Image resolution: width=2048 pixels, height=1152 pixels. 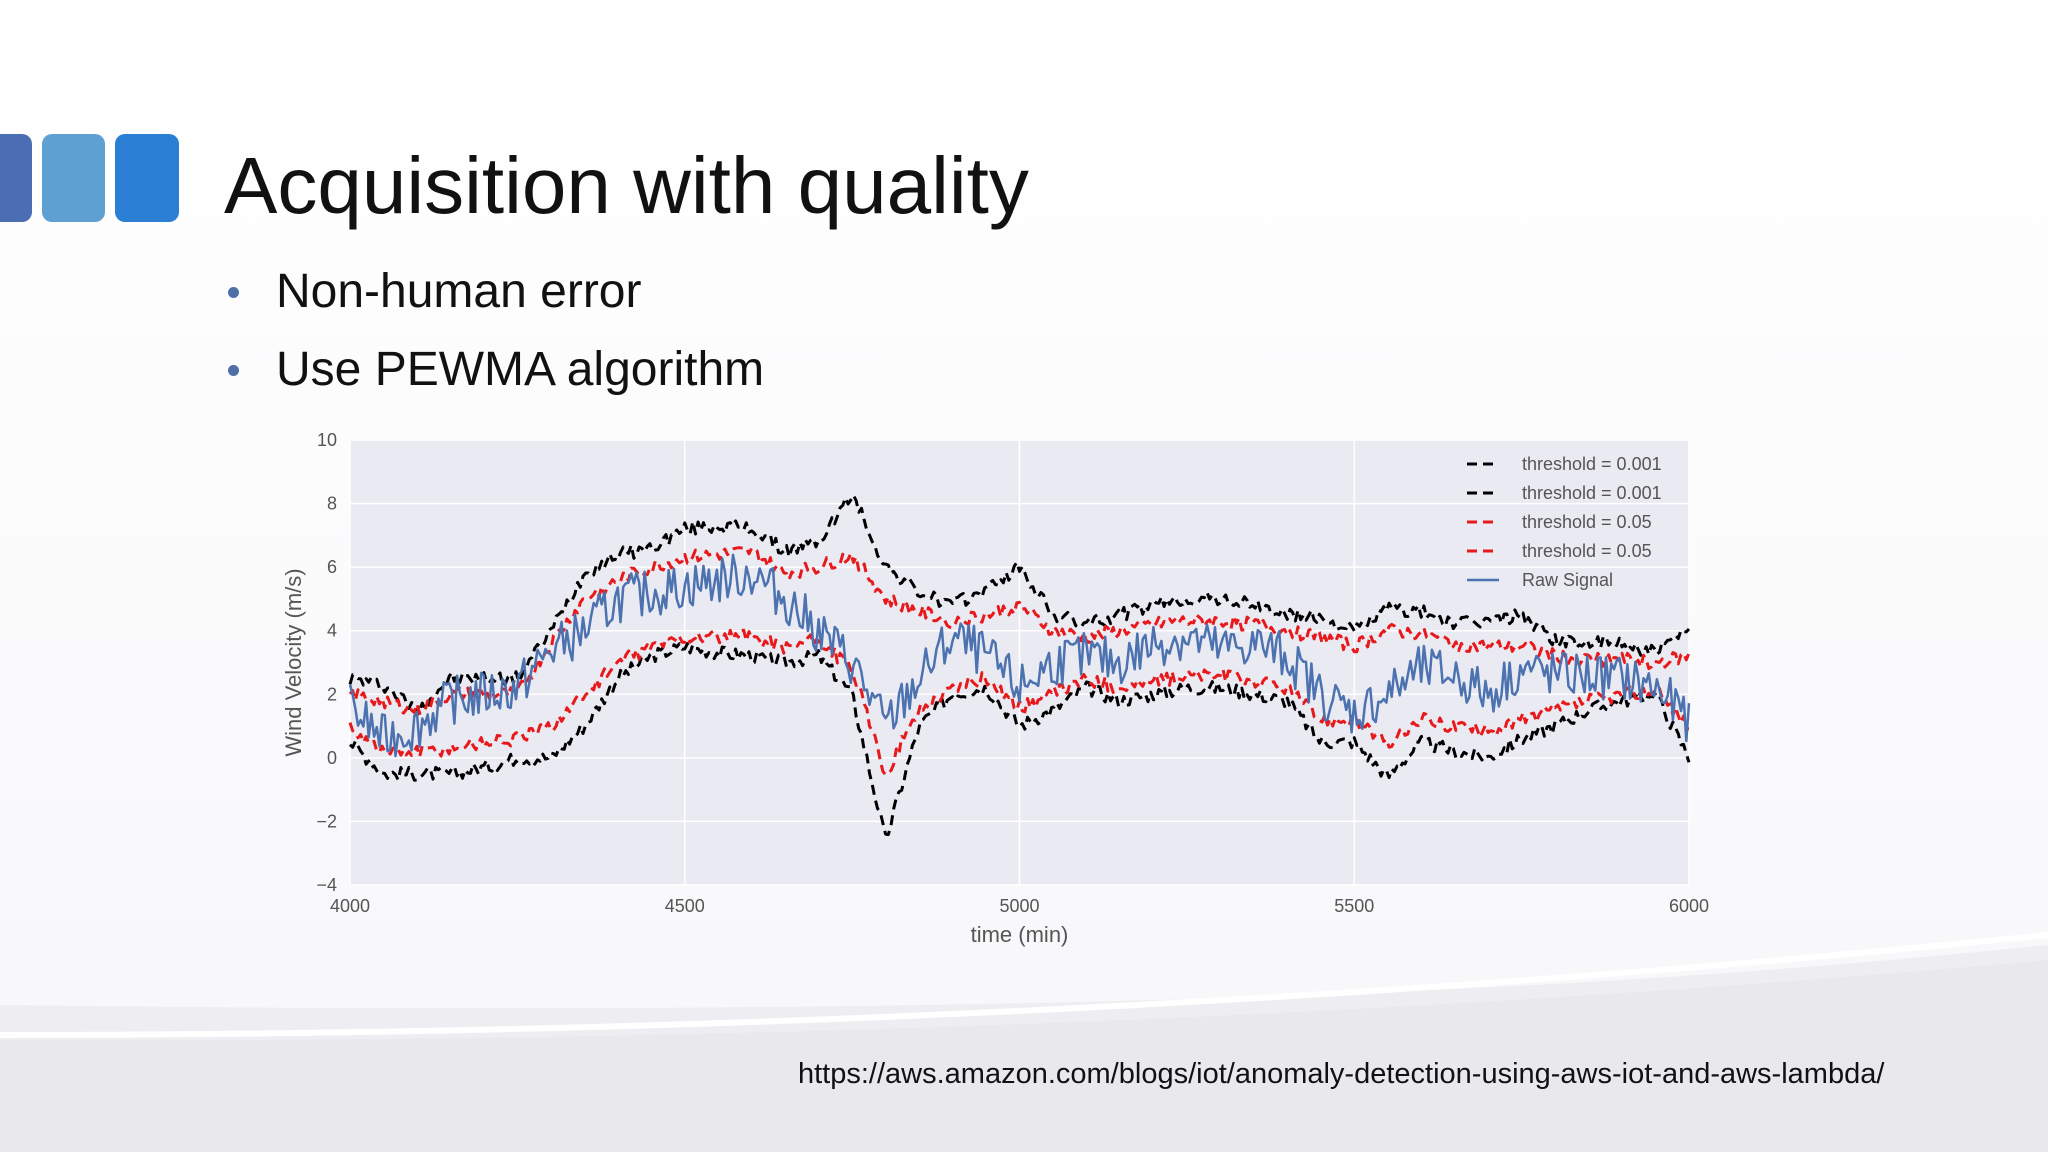 What do you see at coordinates (1567, 580) in the screenshot?
I see `legend-label: Raw Signal` at bounding box center [1567, 580].